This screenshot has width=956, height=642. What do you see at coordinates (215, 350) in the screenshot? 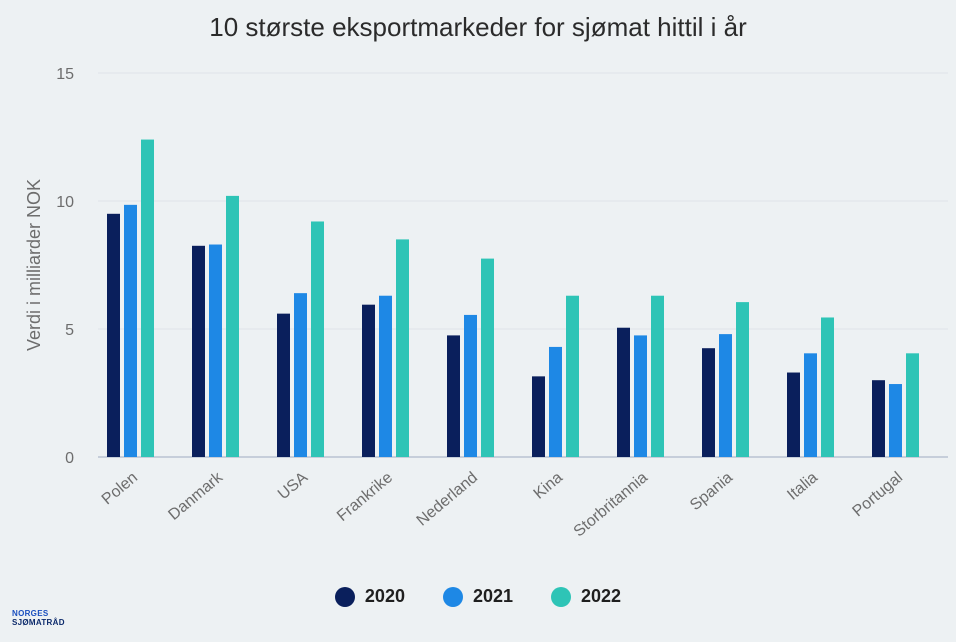
I see `bar-2021-danmark` at bounding box center [215, 350].